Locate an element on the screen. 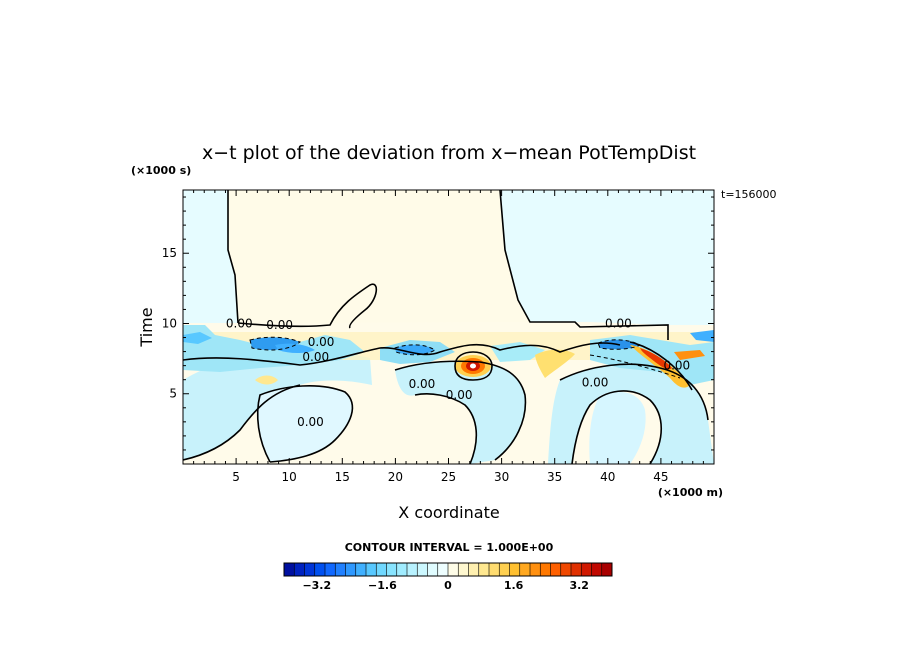 This screenshot has height=654, width=904. lower-right-band-cool is located at coordinates (617, 427).